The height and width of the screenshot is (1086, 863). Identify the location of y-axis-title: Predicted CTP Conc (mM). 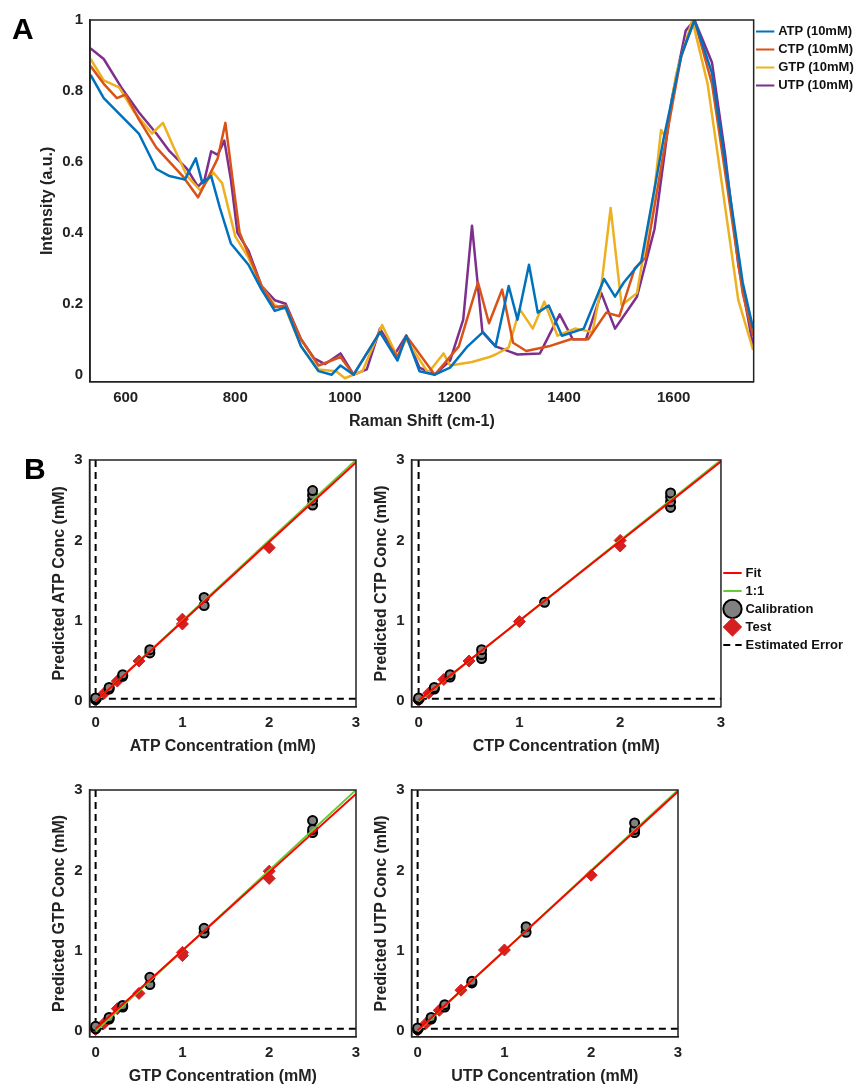
(381, 583).